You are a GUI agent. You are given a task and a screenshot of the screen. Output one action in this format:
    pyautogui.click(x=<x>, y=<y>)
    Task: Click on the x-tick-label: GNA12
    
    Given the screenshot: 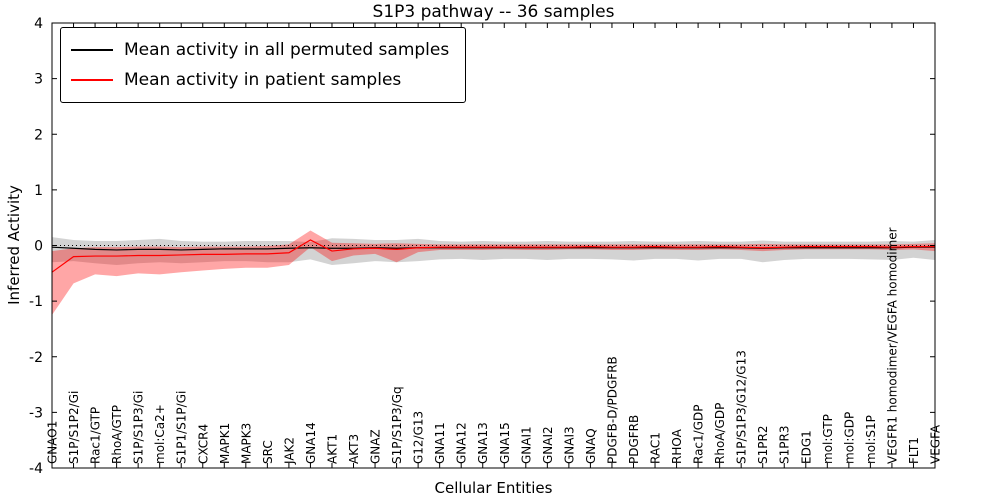 What is the action you would take?
    pyautogui.click(x=462, y=443)
    